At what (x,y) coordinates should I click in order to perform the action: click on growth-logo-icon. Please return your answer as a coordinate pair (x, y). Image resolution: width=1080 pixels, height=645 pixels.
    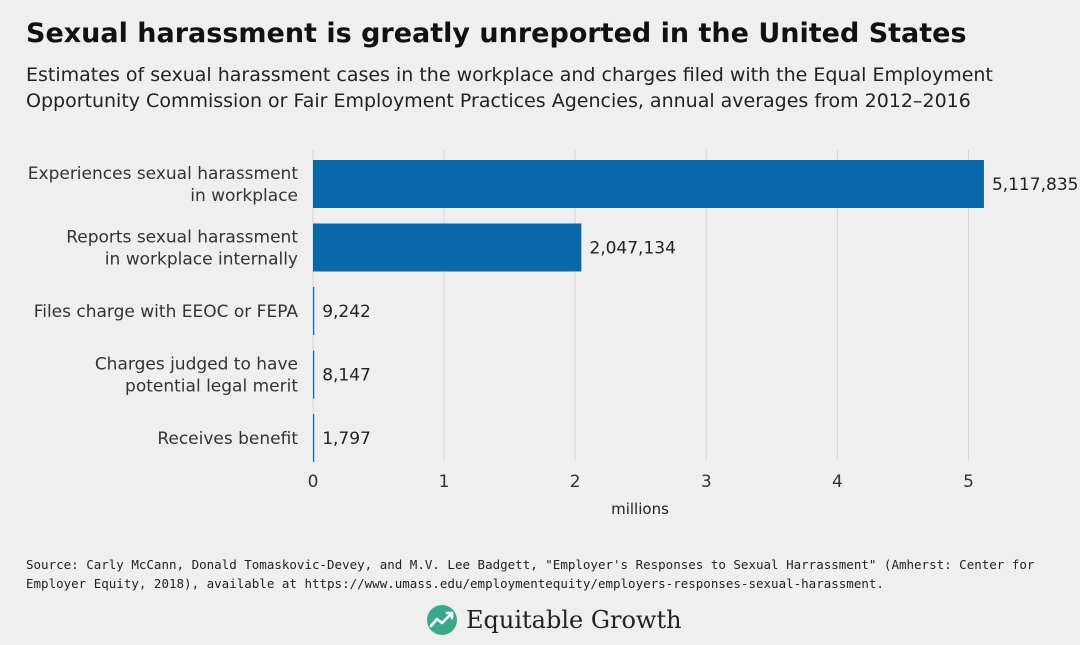
    Looking at the image, I should click on (442, 620).